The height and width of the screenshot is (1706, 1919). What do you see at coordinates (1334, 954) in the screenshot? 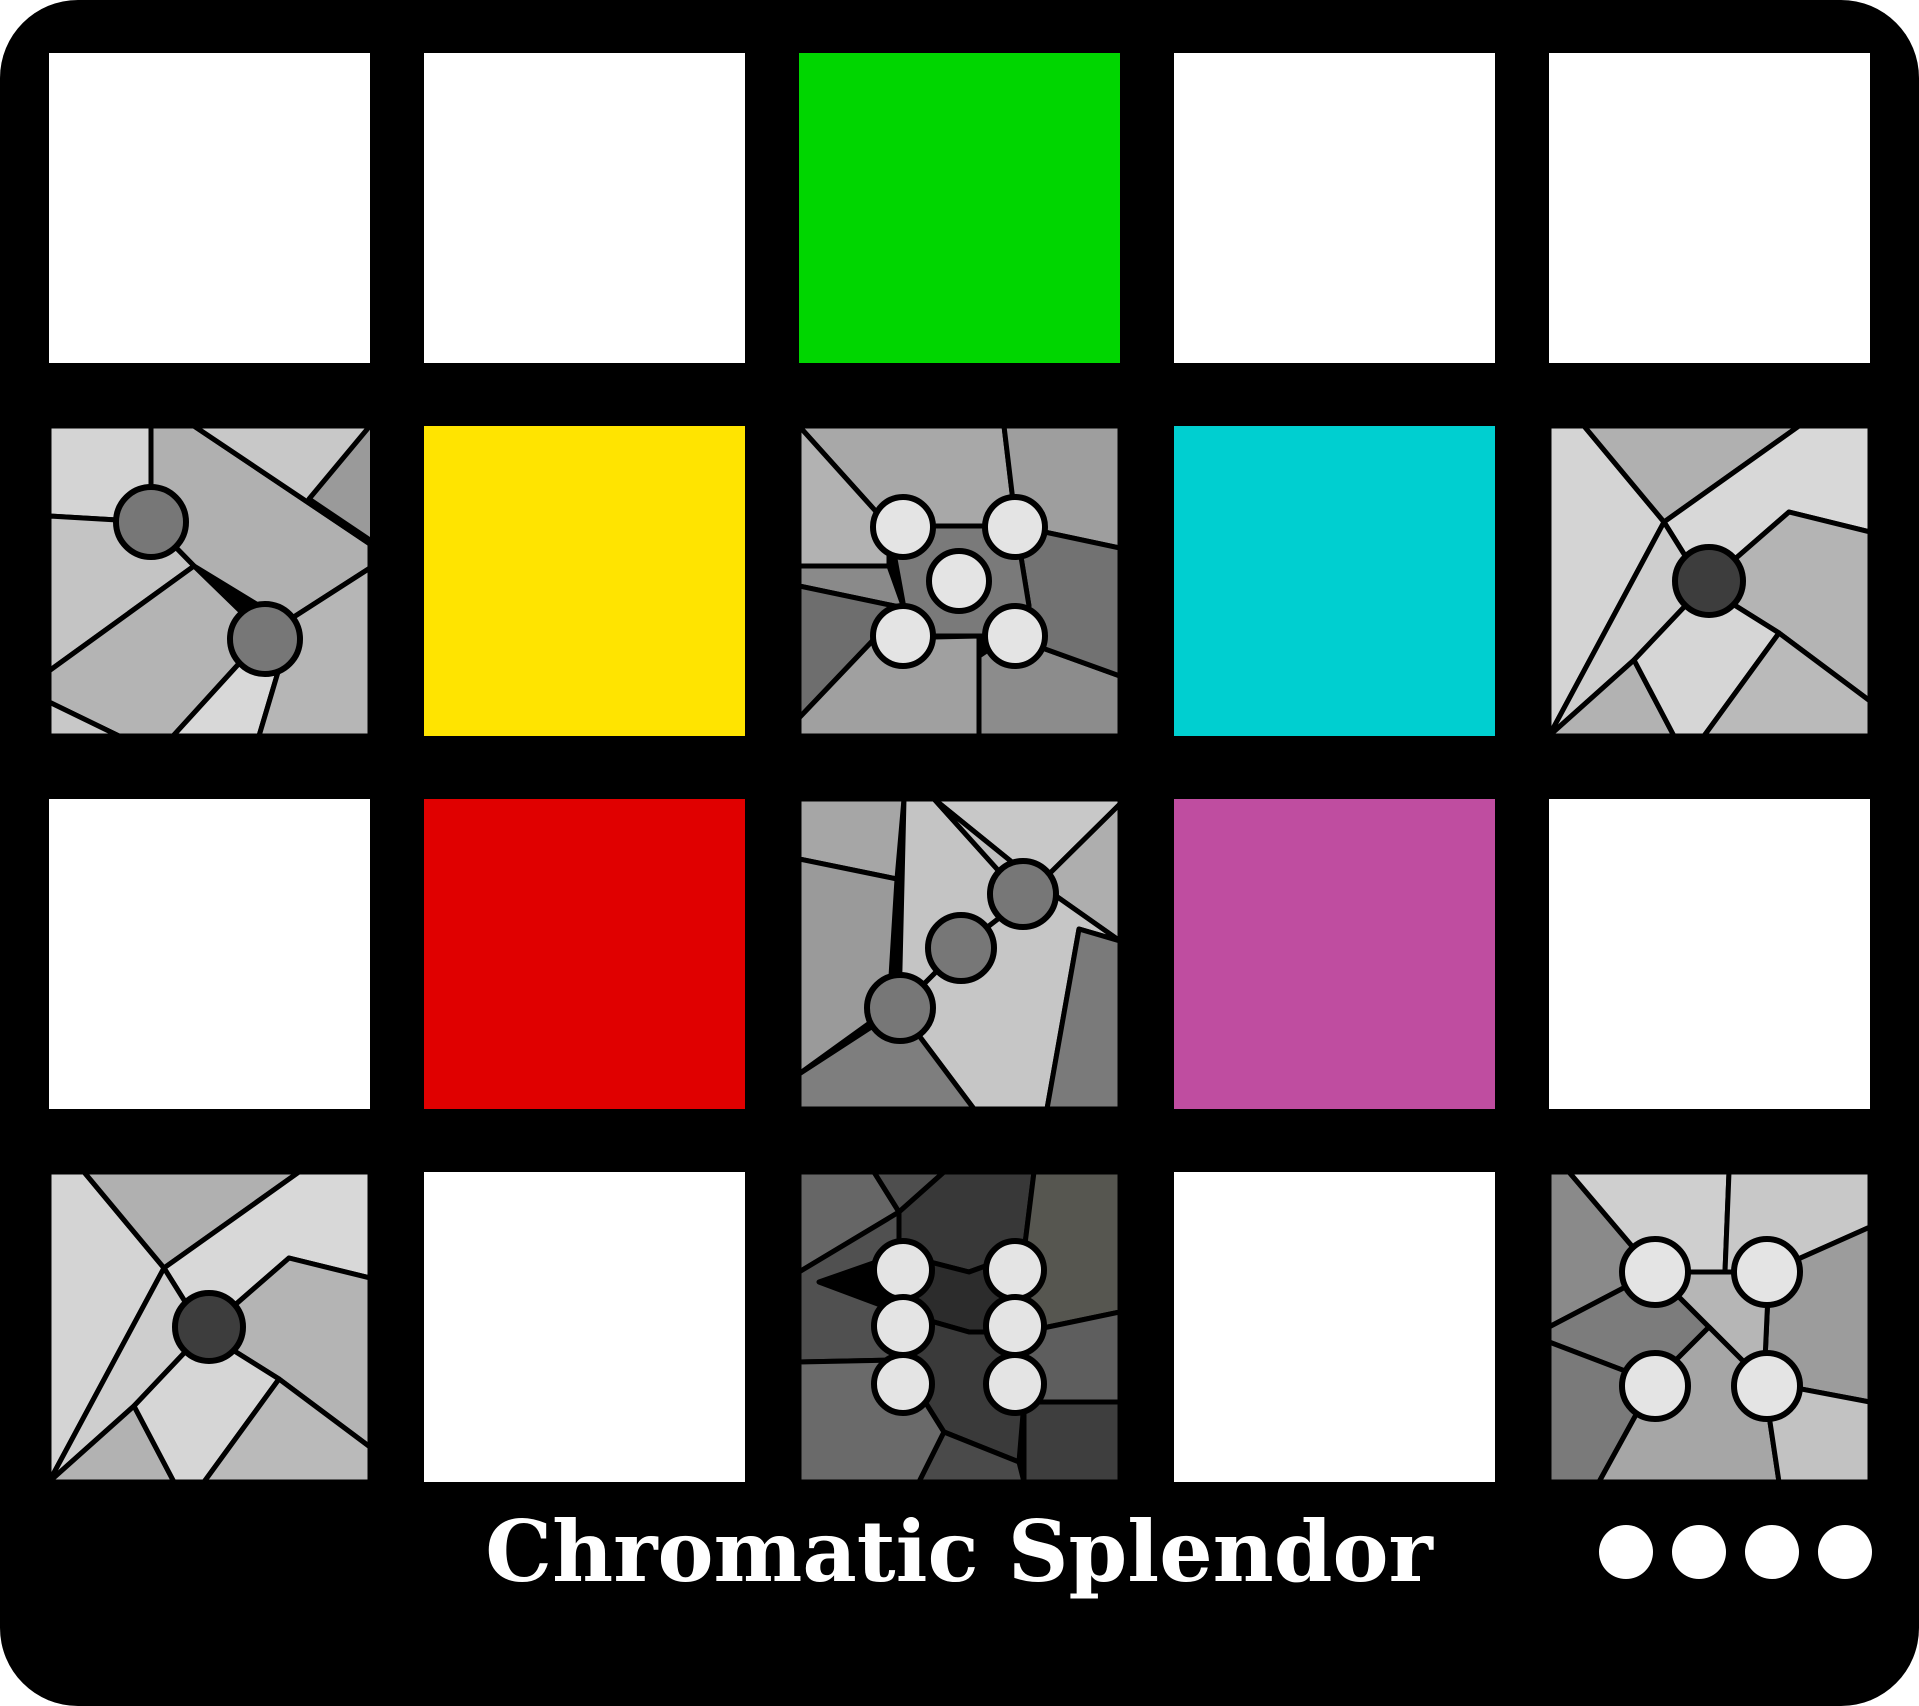
I see `cell-magenta` at bounding box center [1334, 954].